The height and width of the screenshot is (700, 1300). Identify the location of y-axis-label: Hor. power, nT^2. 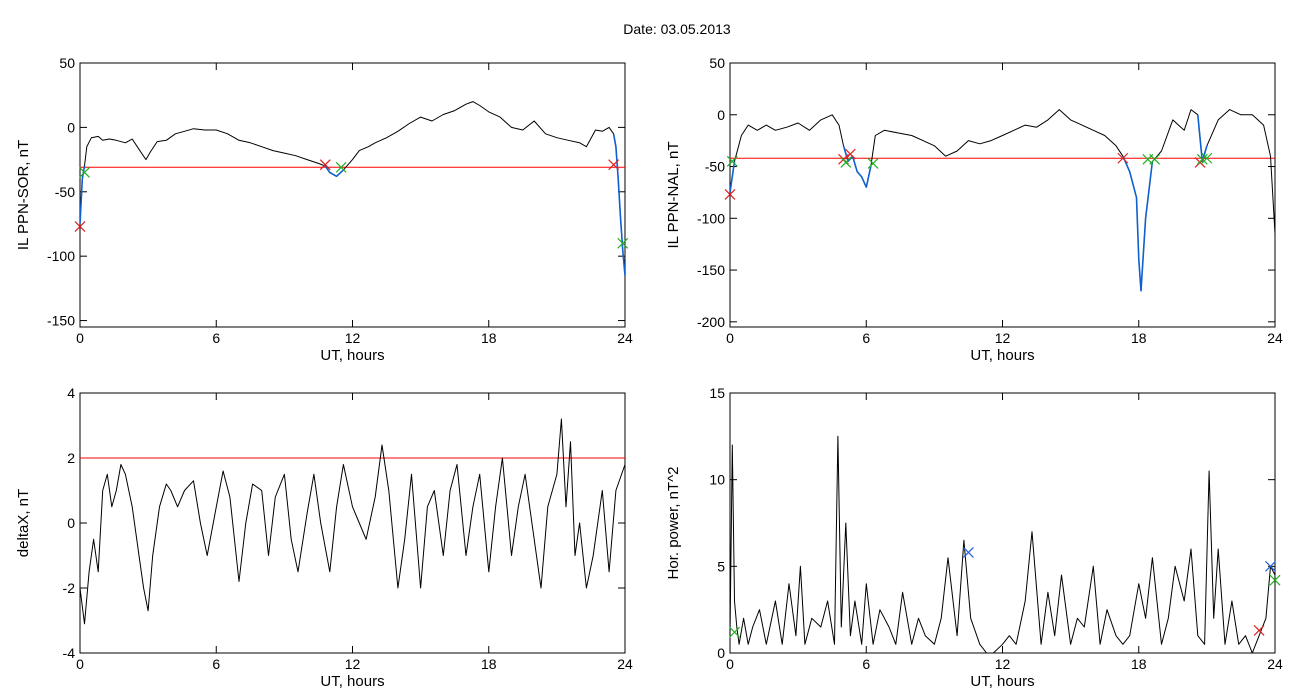
(673, 523).